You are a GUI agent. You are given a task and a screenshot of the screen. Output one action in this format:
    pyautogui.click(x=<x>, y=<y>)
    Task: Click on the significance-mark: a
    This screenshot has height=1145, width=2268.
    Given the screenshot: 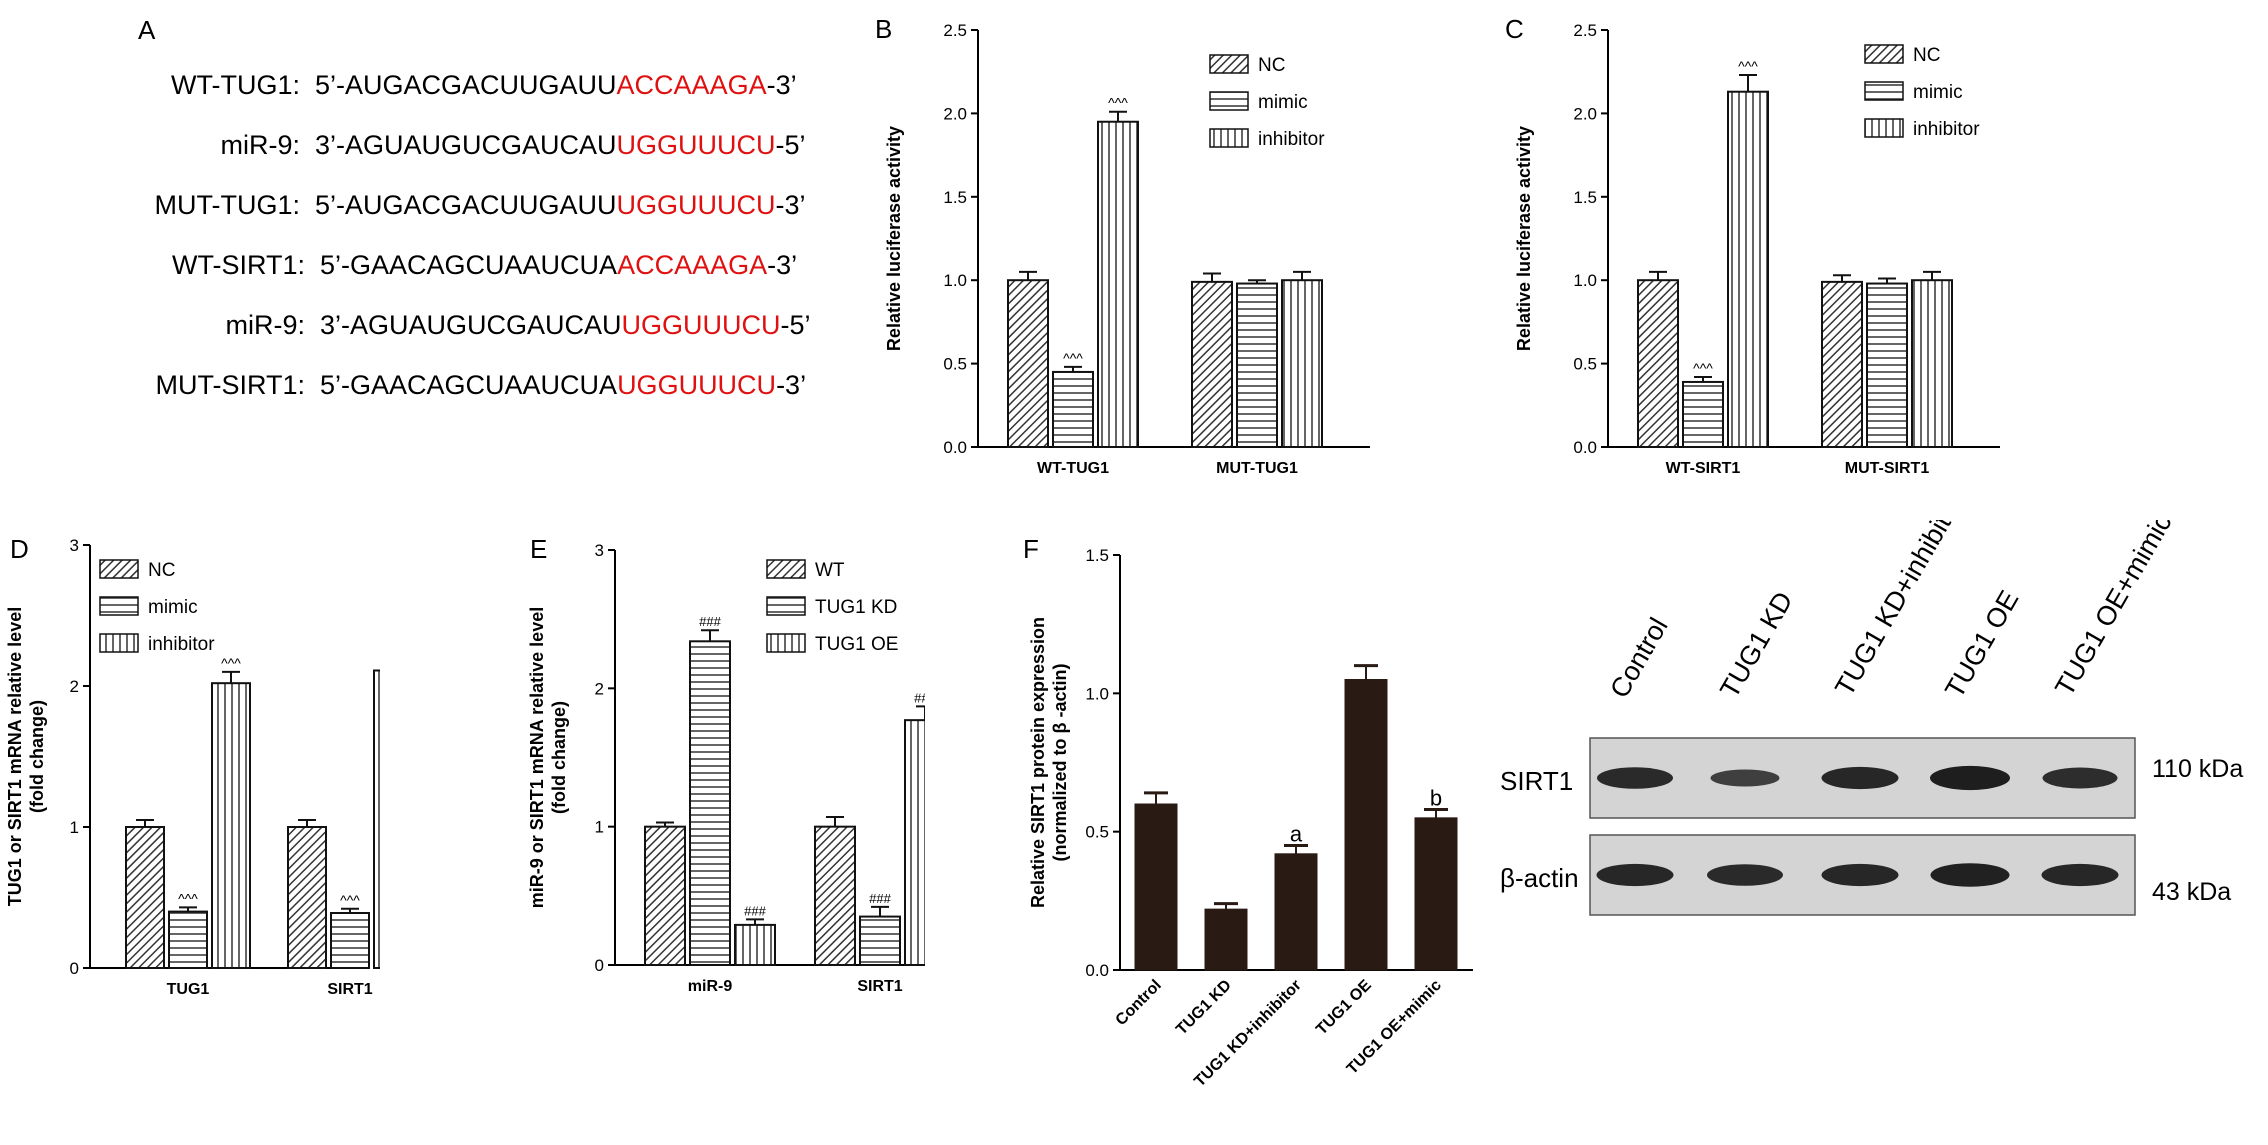 What is the action you would take?
    pyautogui.click(x=1296, y=834)
    